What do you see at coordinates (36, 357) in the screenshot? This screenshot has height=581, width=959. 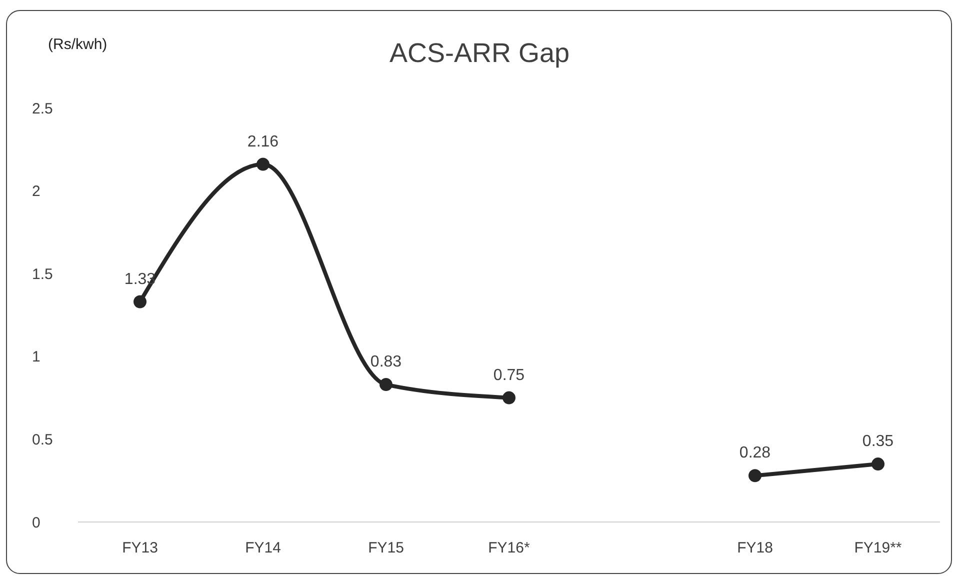 I see `y-tick-label: 1` at bounding box center [36, 357].